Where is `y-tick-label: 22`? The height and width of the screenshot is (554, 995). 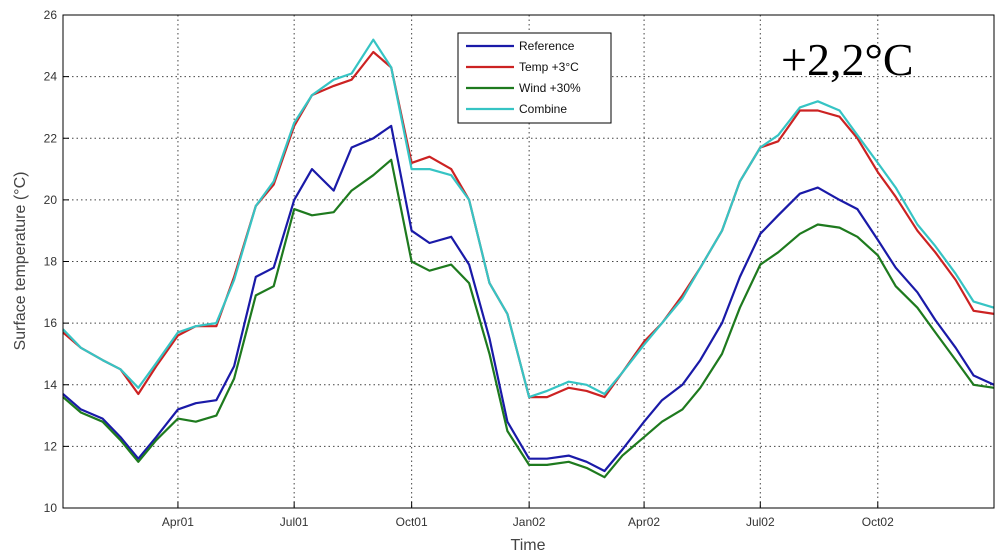 y-tick-label: 22 is located at coordinates (51, 138).